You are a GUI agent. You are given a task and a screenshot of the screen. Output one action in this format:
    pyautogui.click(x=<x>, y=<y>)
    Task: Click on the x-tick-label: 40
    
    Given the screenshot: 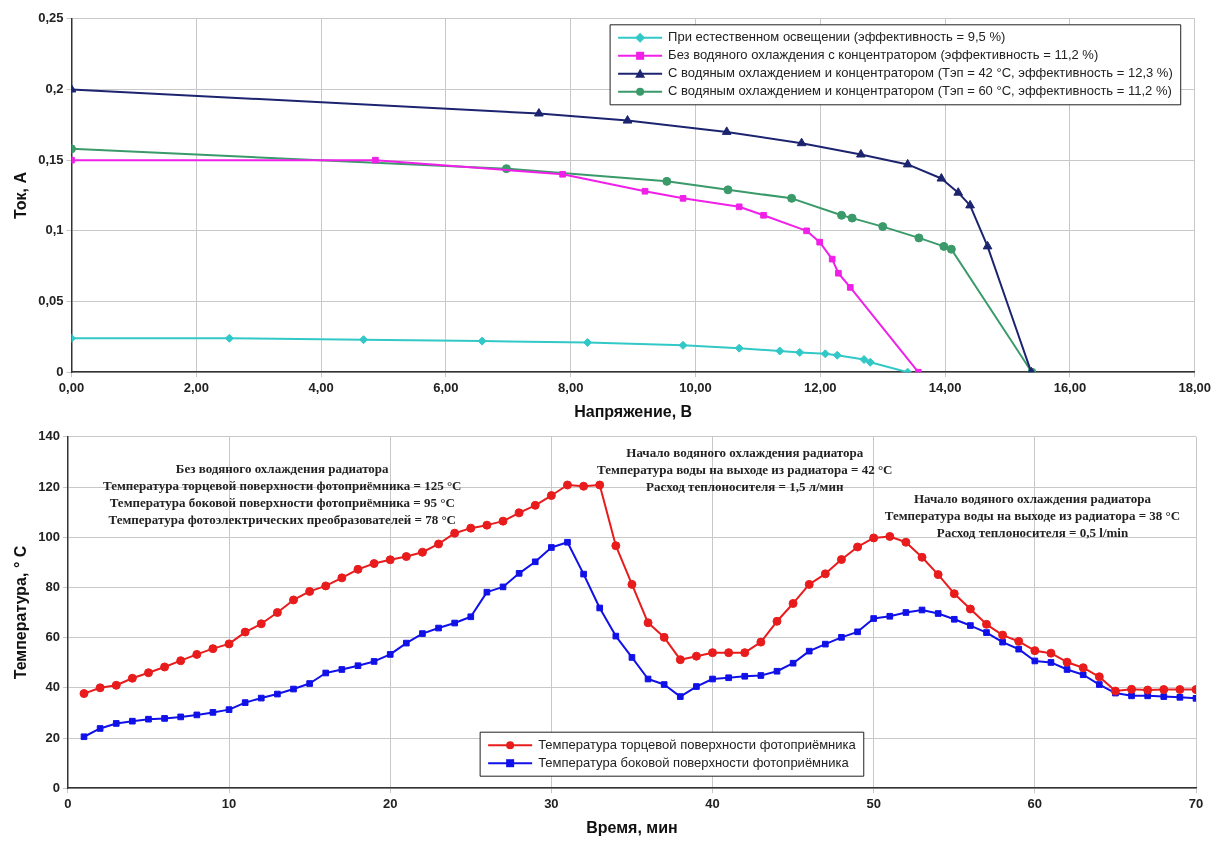 What is the action you would take?
    pyautogui.click(x=712, y=803)
    